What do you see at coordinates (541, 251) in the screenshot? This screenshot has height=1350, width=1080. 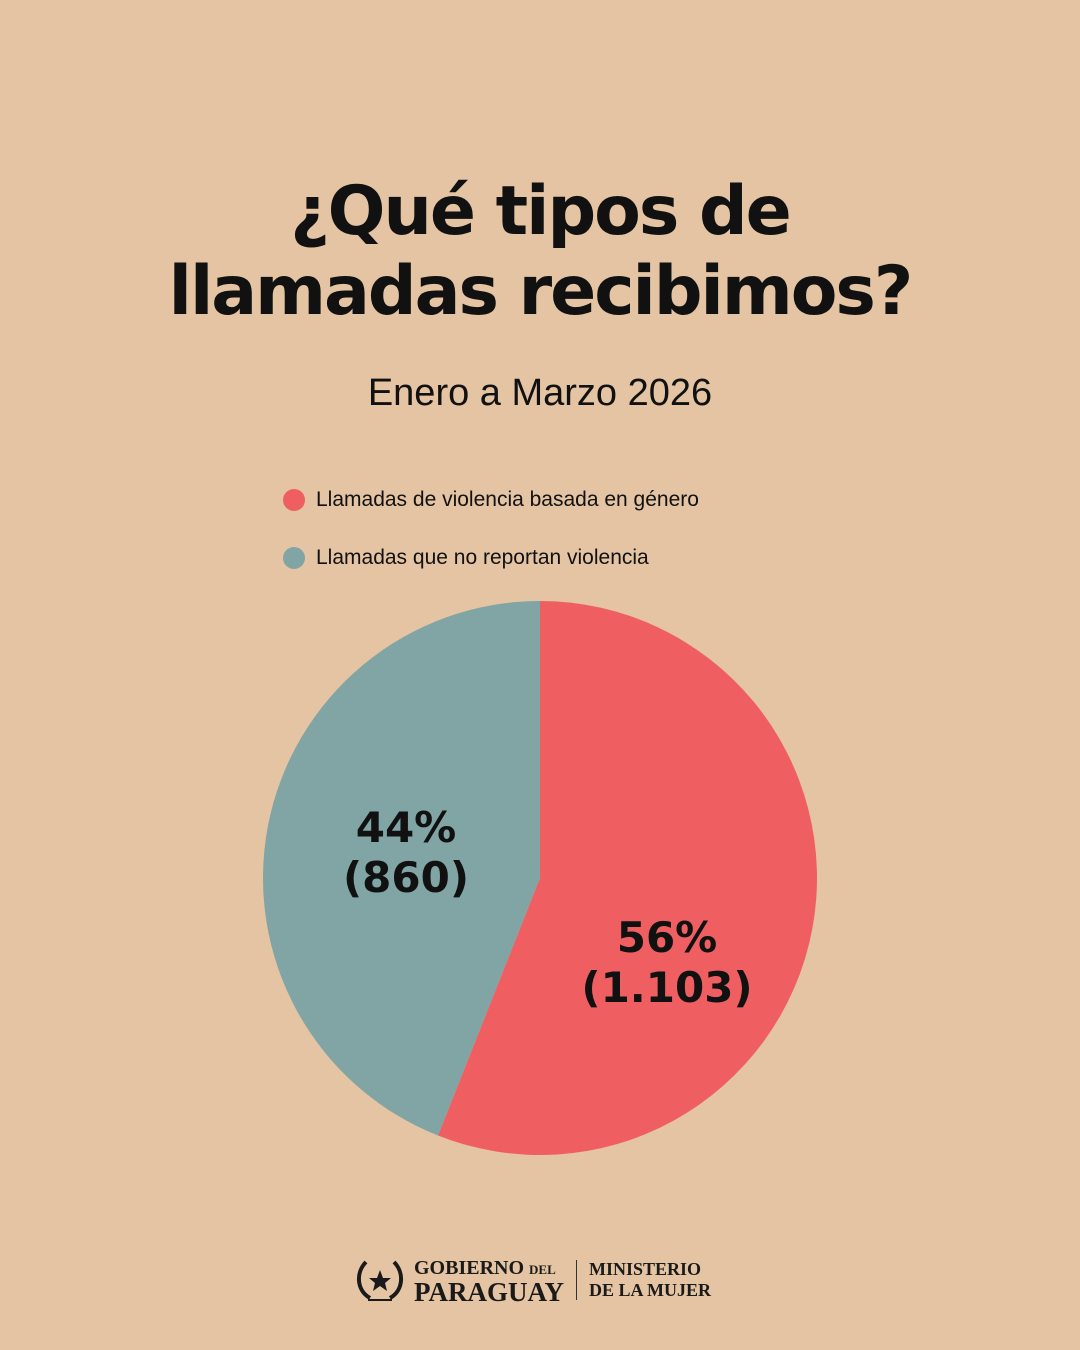 I see `chart-title: ¿Qué tipos de llamadas recibimos?` at bounding box center [541, 251].